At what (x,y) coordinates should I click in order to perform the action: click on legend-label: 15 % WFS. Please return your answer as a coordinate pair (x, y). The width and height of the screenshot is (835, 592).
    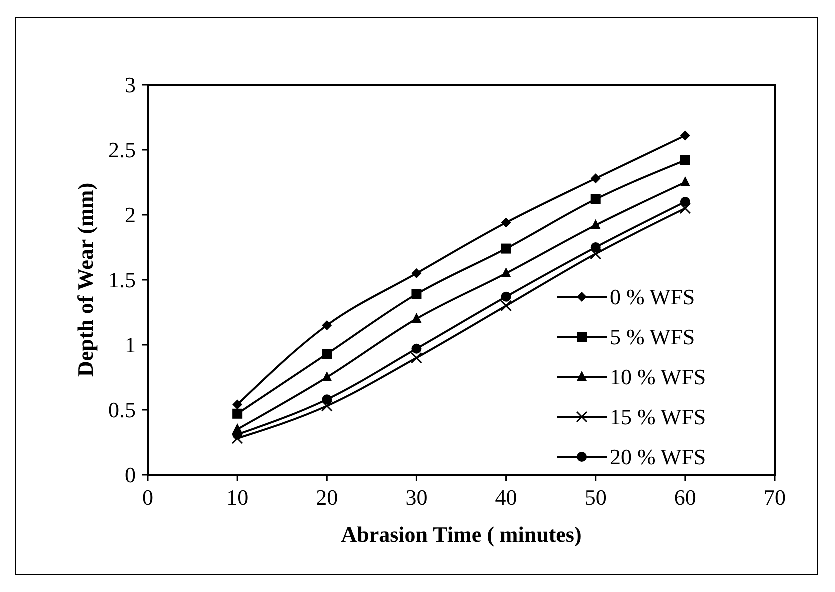
    Looking at the image, I should click on (658, 417).